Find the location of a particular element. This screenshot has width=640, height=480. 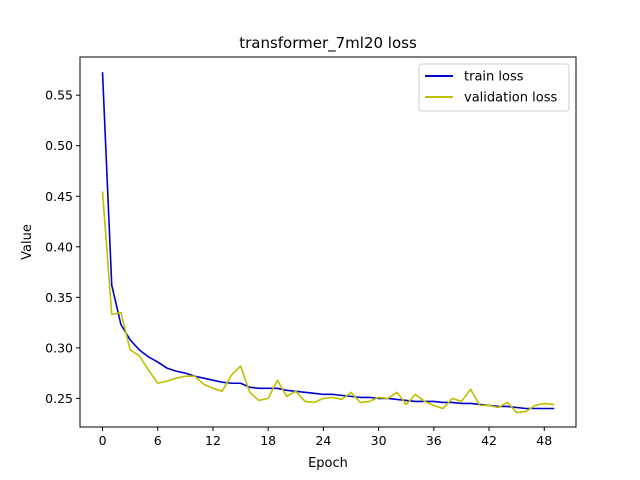

y-tick-label: 0.30 is located at coordinates (59, 347).